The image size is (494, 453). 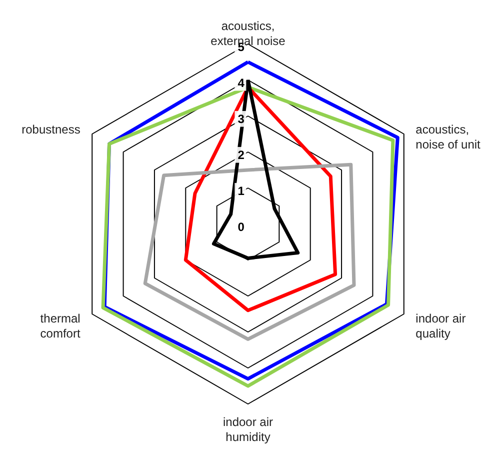 I want to click on spoke-label: acoustics, noise of unit, so click(x=449, y=137).